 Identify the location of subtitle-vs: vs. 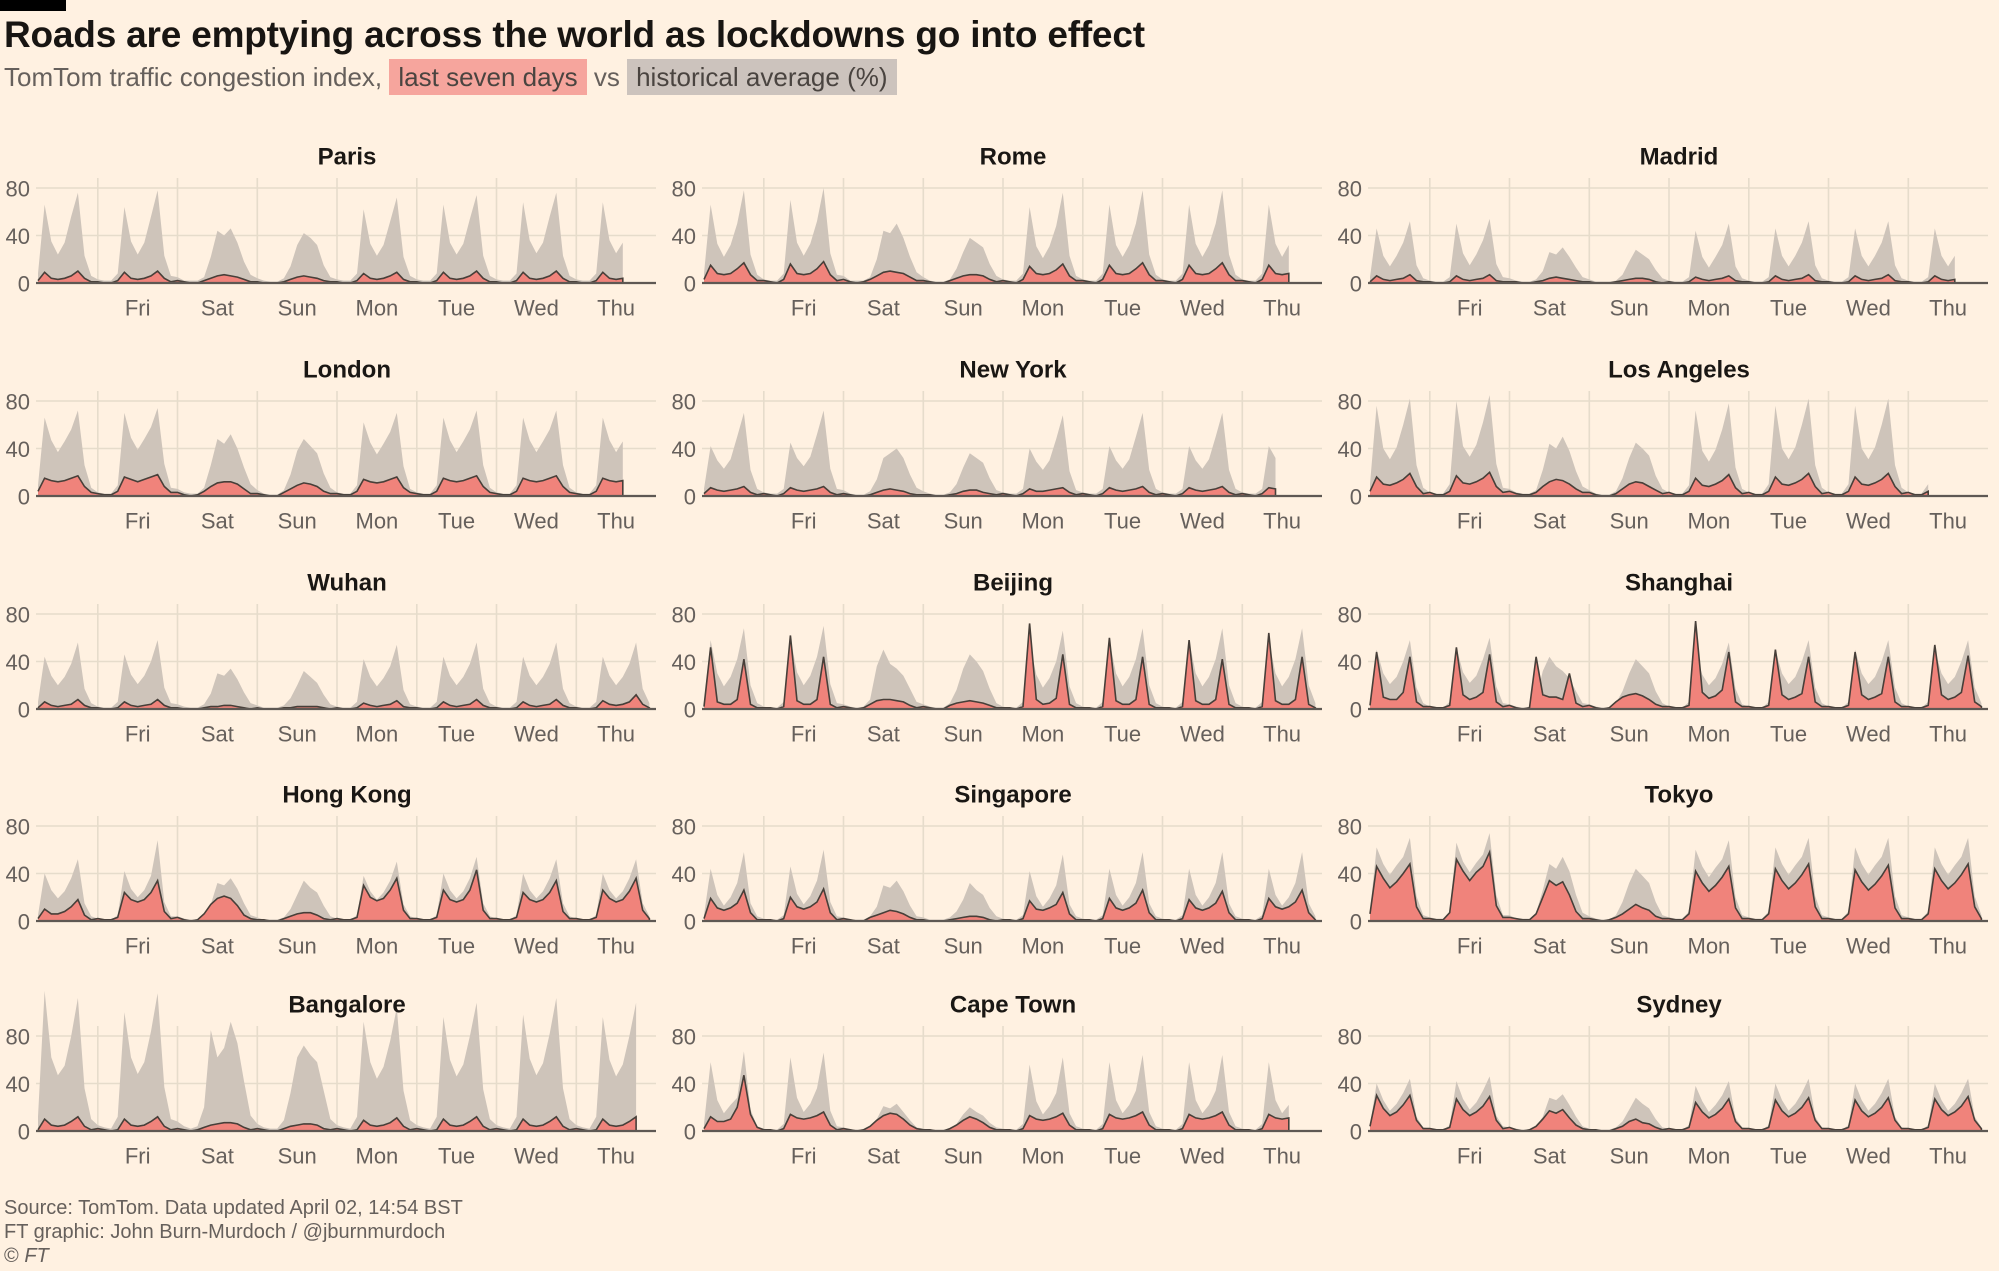
(606, 77).